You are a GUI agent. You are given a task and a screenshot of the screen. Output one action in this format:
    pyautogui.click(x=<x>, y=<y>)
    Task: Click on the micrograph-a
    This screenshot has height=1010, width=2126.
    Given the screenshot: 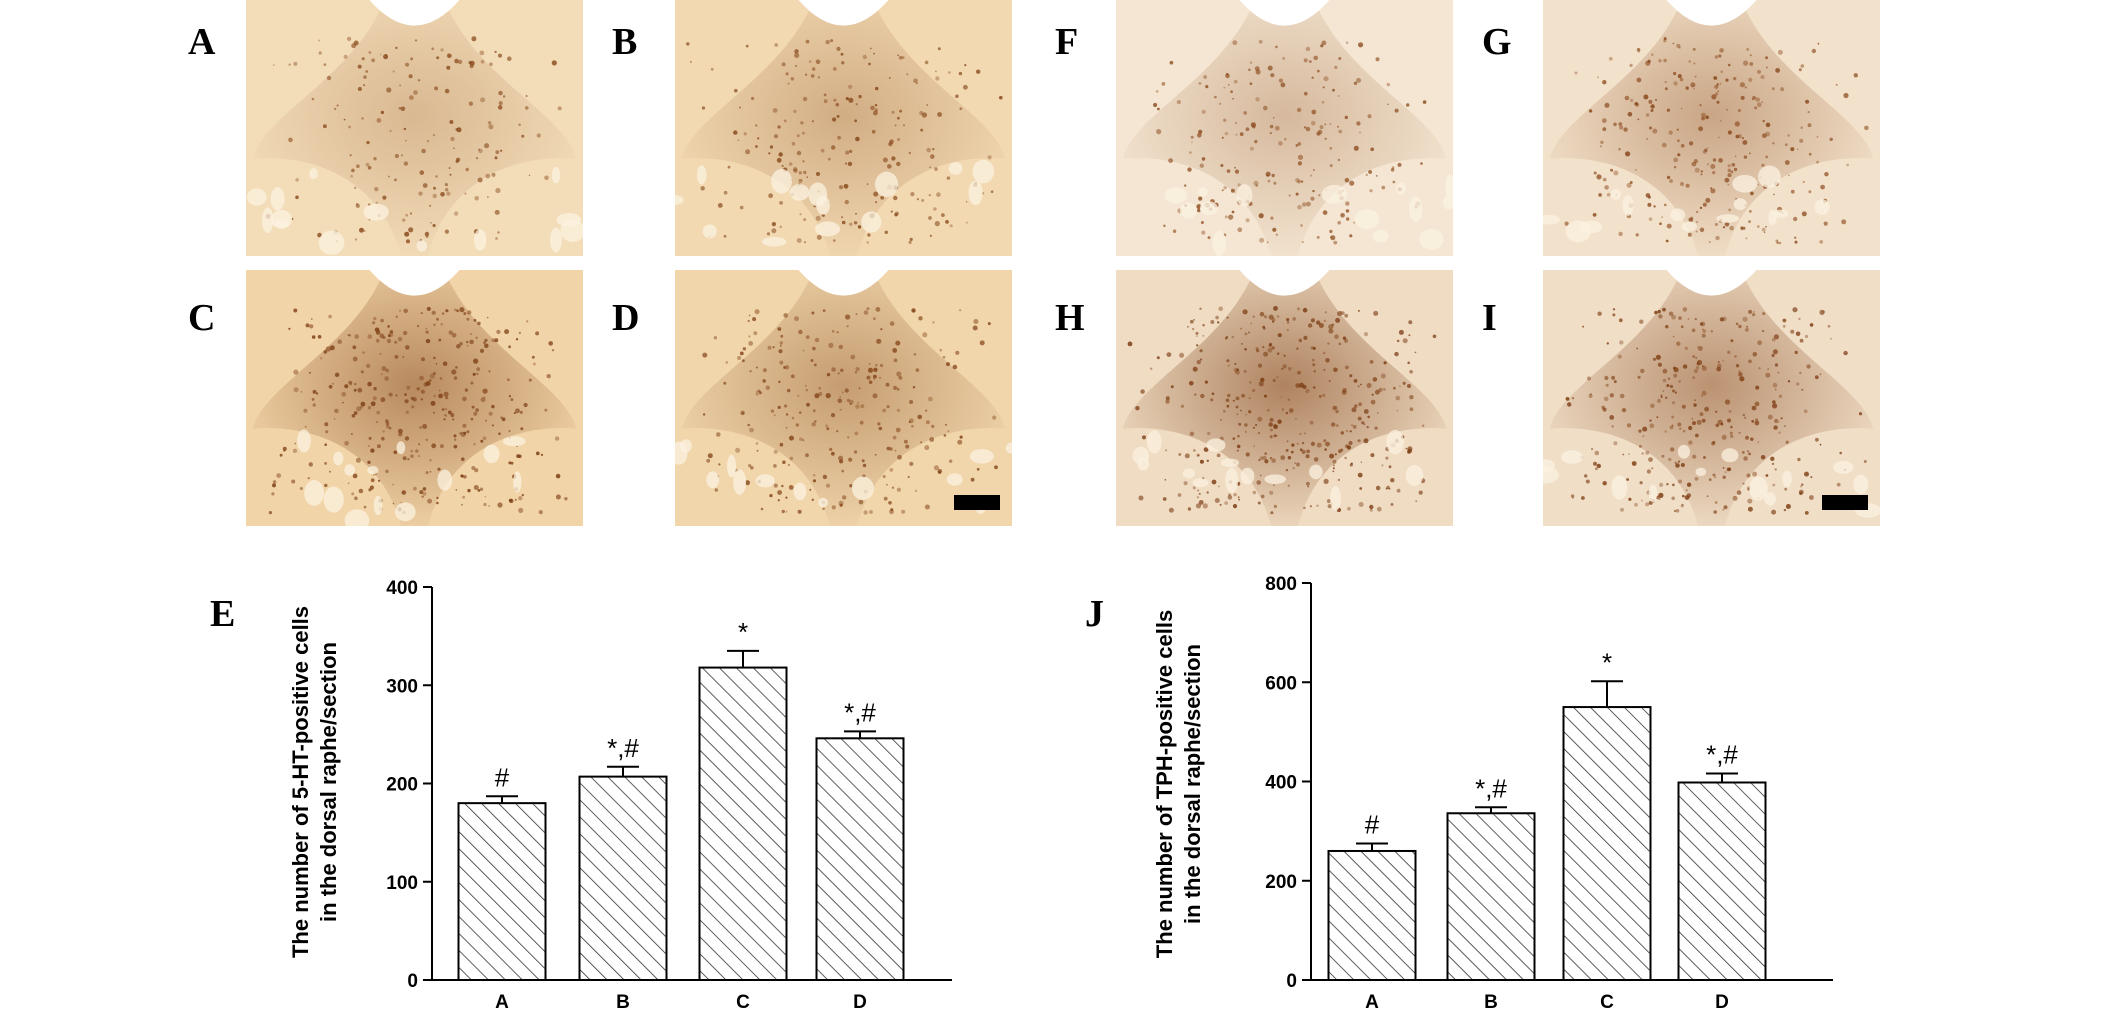 What is the action you would take?
    pyautogui.click(x=414, y=128)
    